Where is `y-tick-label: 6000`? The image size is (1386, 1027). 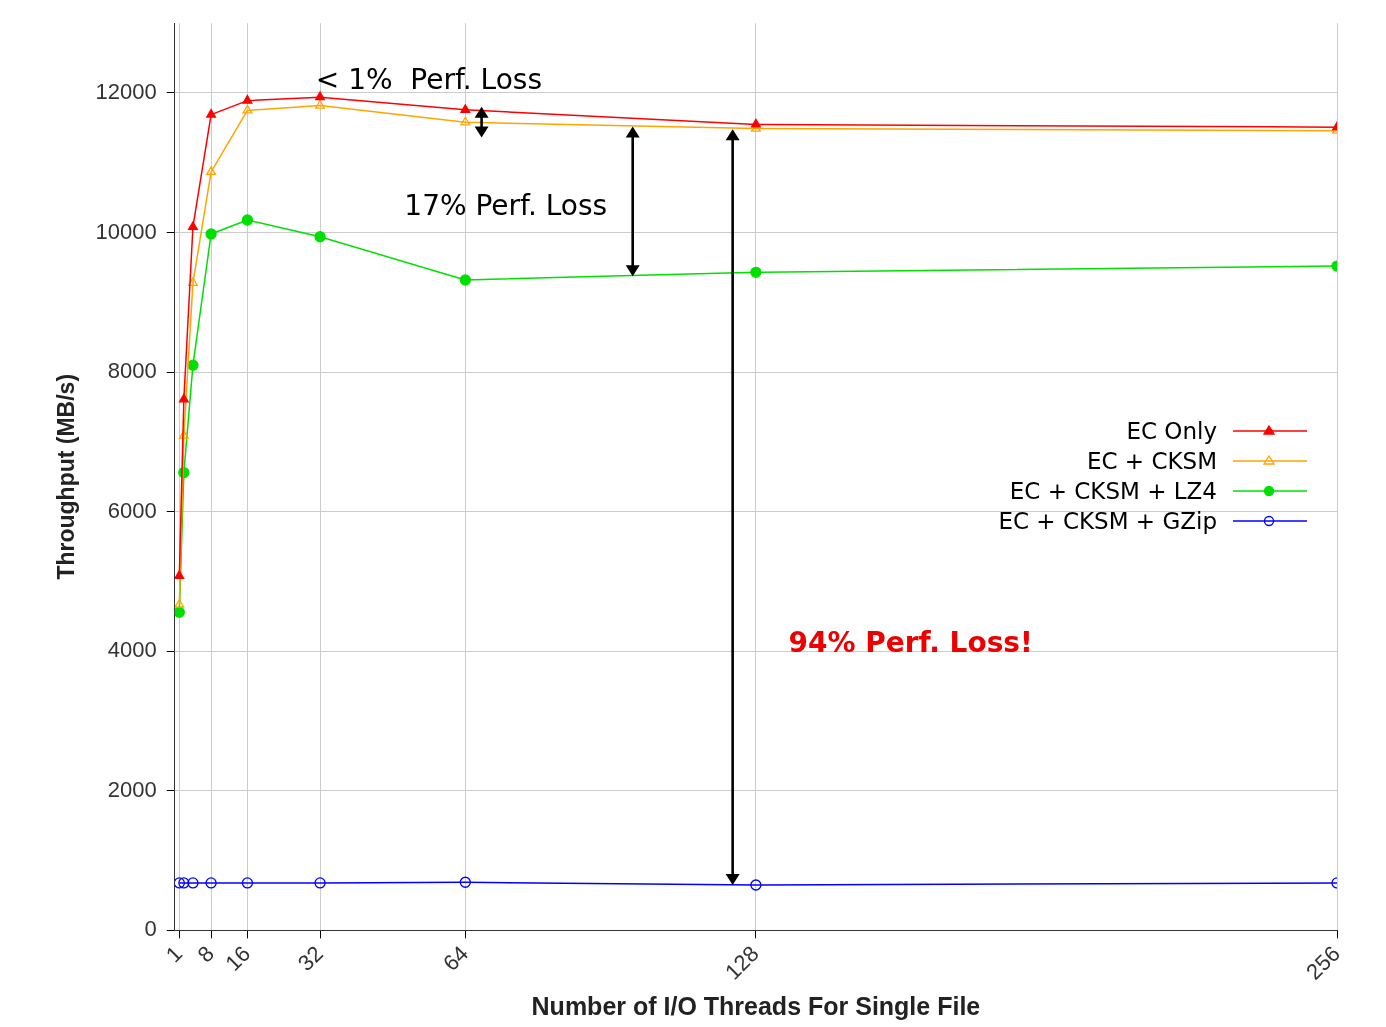 y-tick-label: 6000 is located at coordinates (132, 510).